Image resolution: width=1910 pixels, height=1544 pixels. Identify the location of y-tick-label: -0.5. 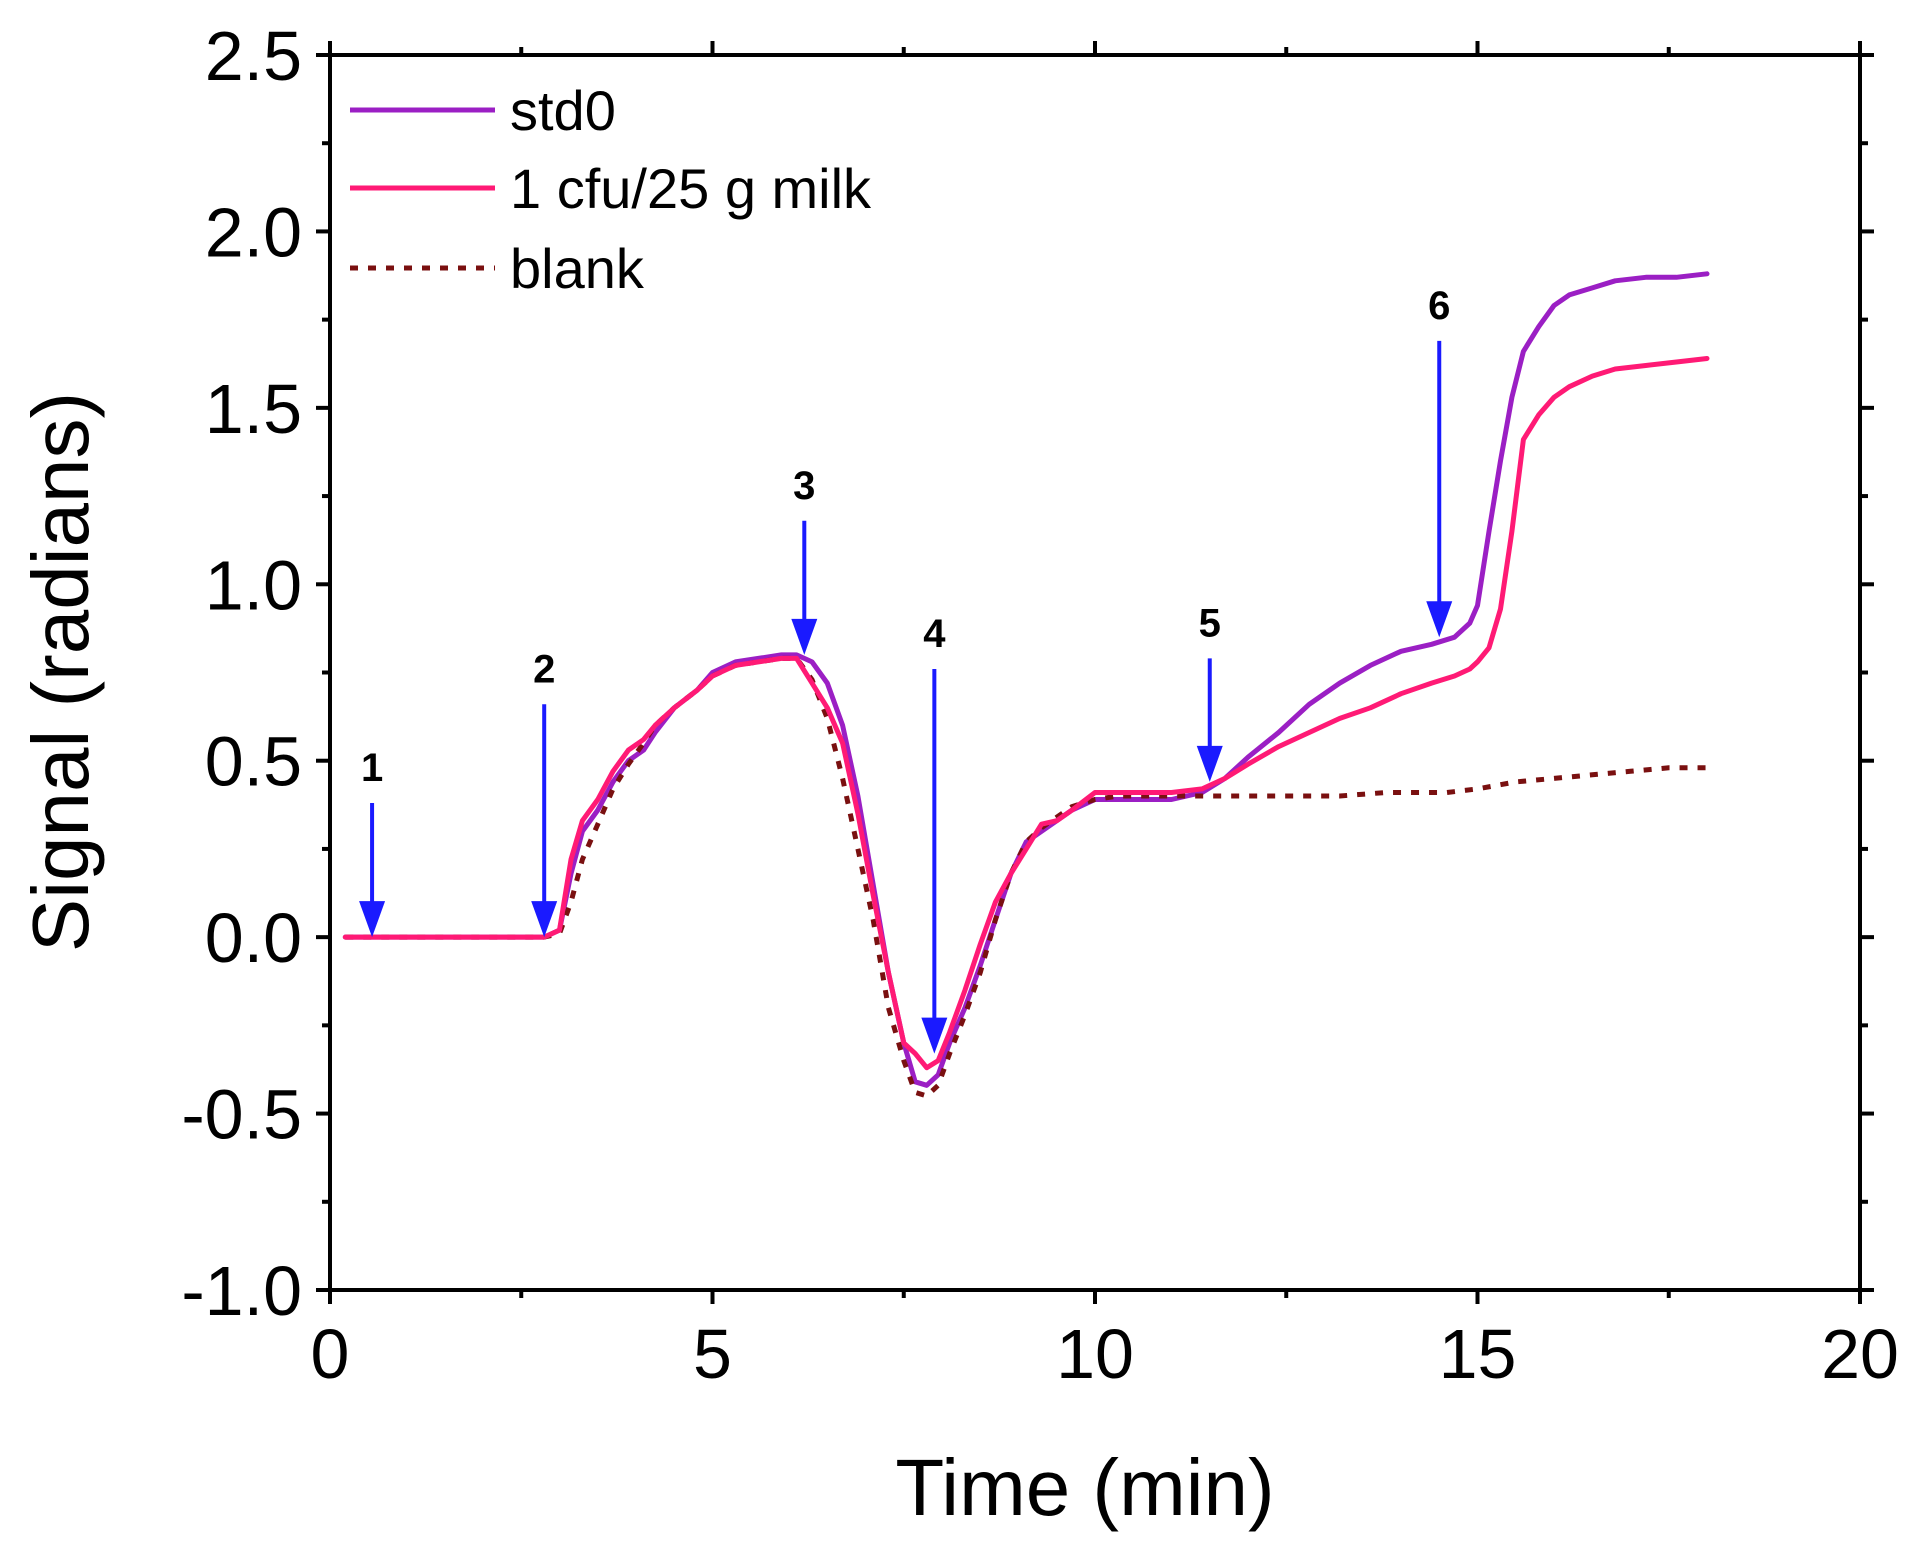
(241, 1115).